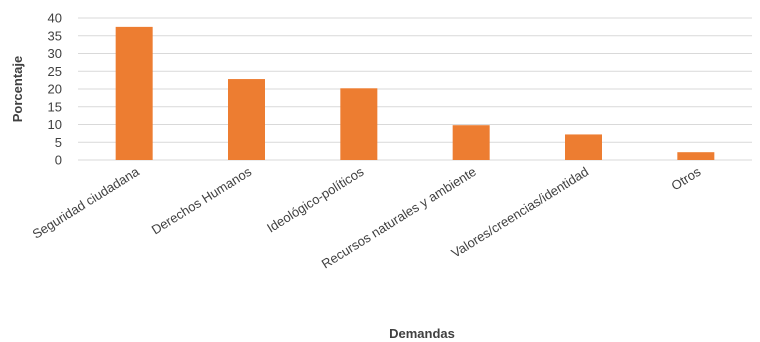 The width and height of the screenshot is (760, 342). I want to click on y-tick-label: 0, so click(58, 160).